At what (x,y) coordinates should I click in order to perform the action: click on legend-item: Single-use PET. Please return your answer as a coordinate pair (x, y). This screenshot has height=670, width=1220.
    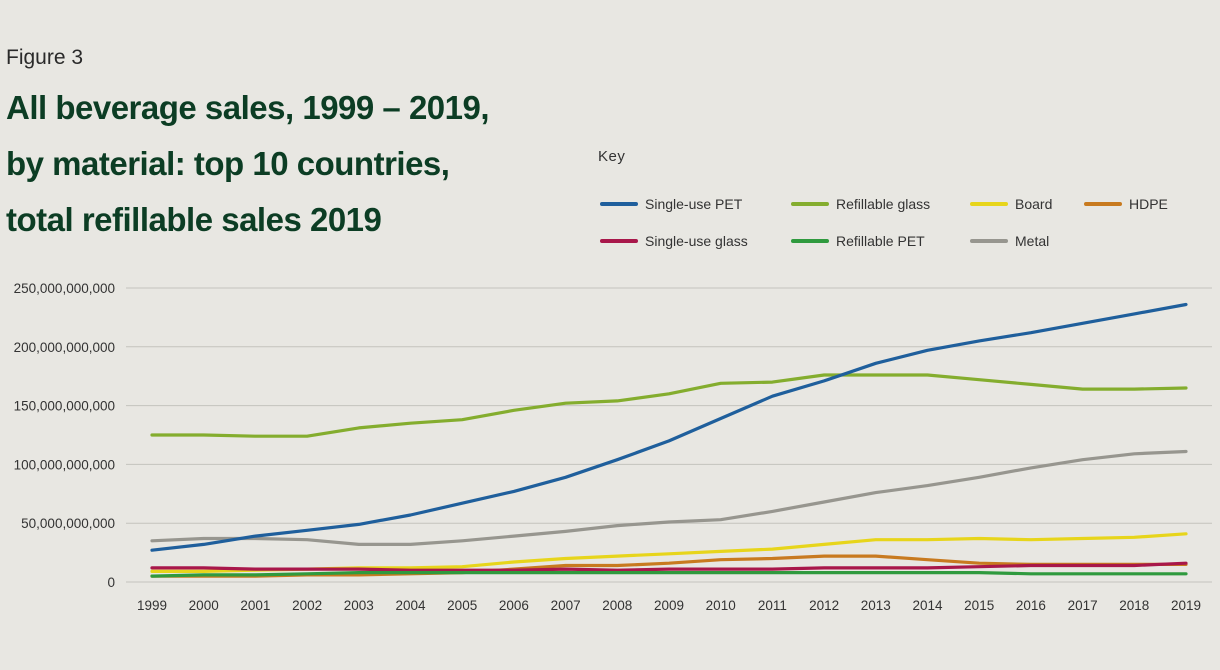
    Looking at the image, I should click on (671, 204).